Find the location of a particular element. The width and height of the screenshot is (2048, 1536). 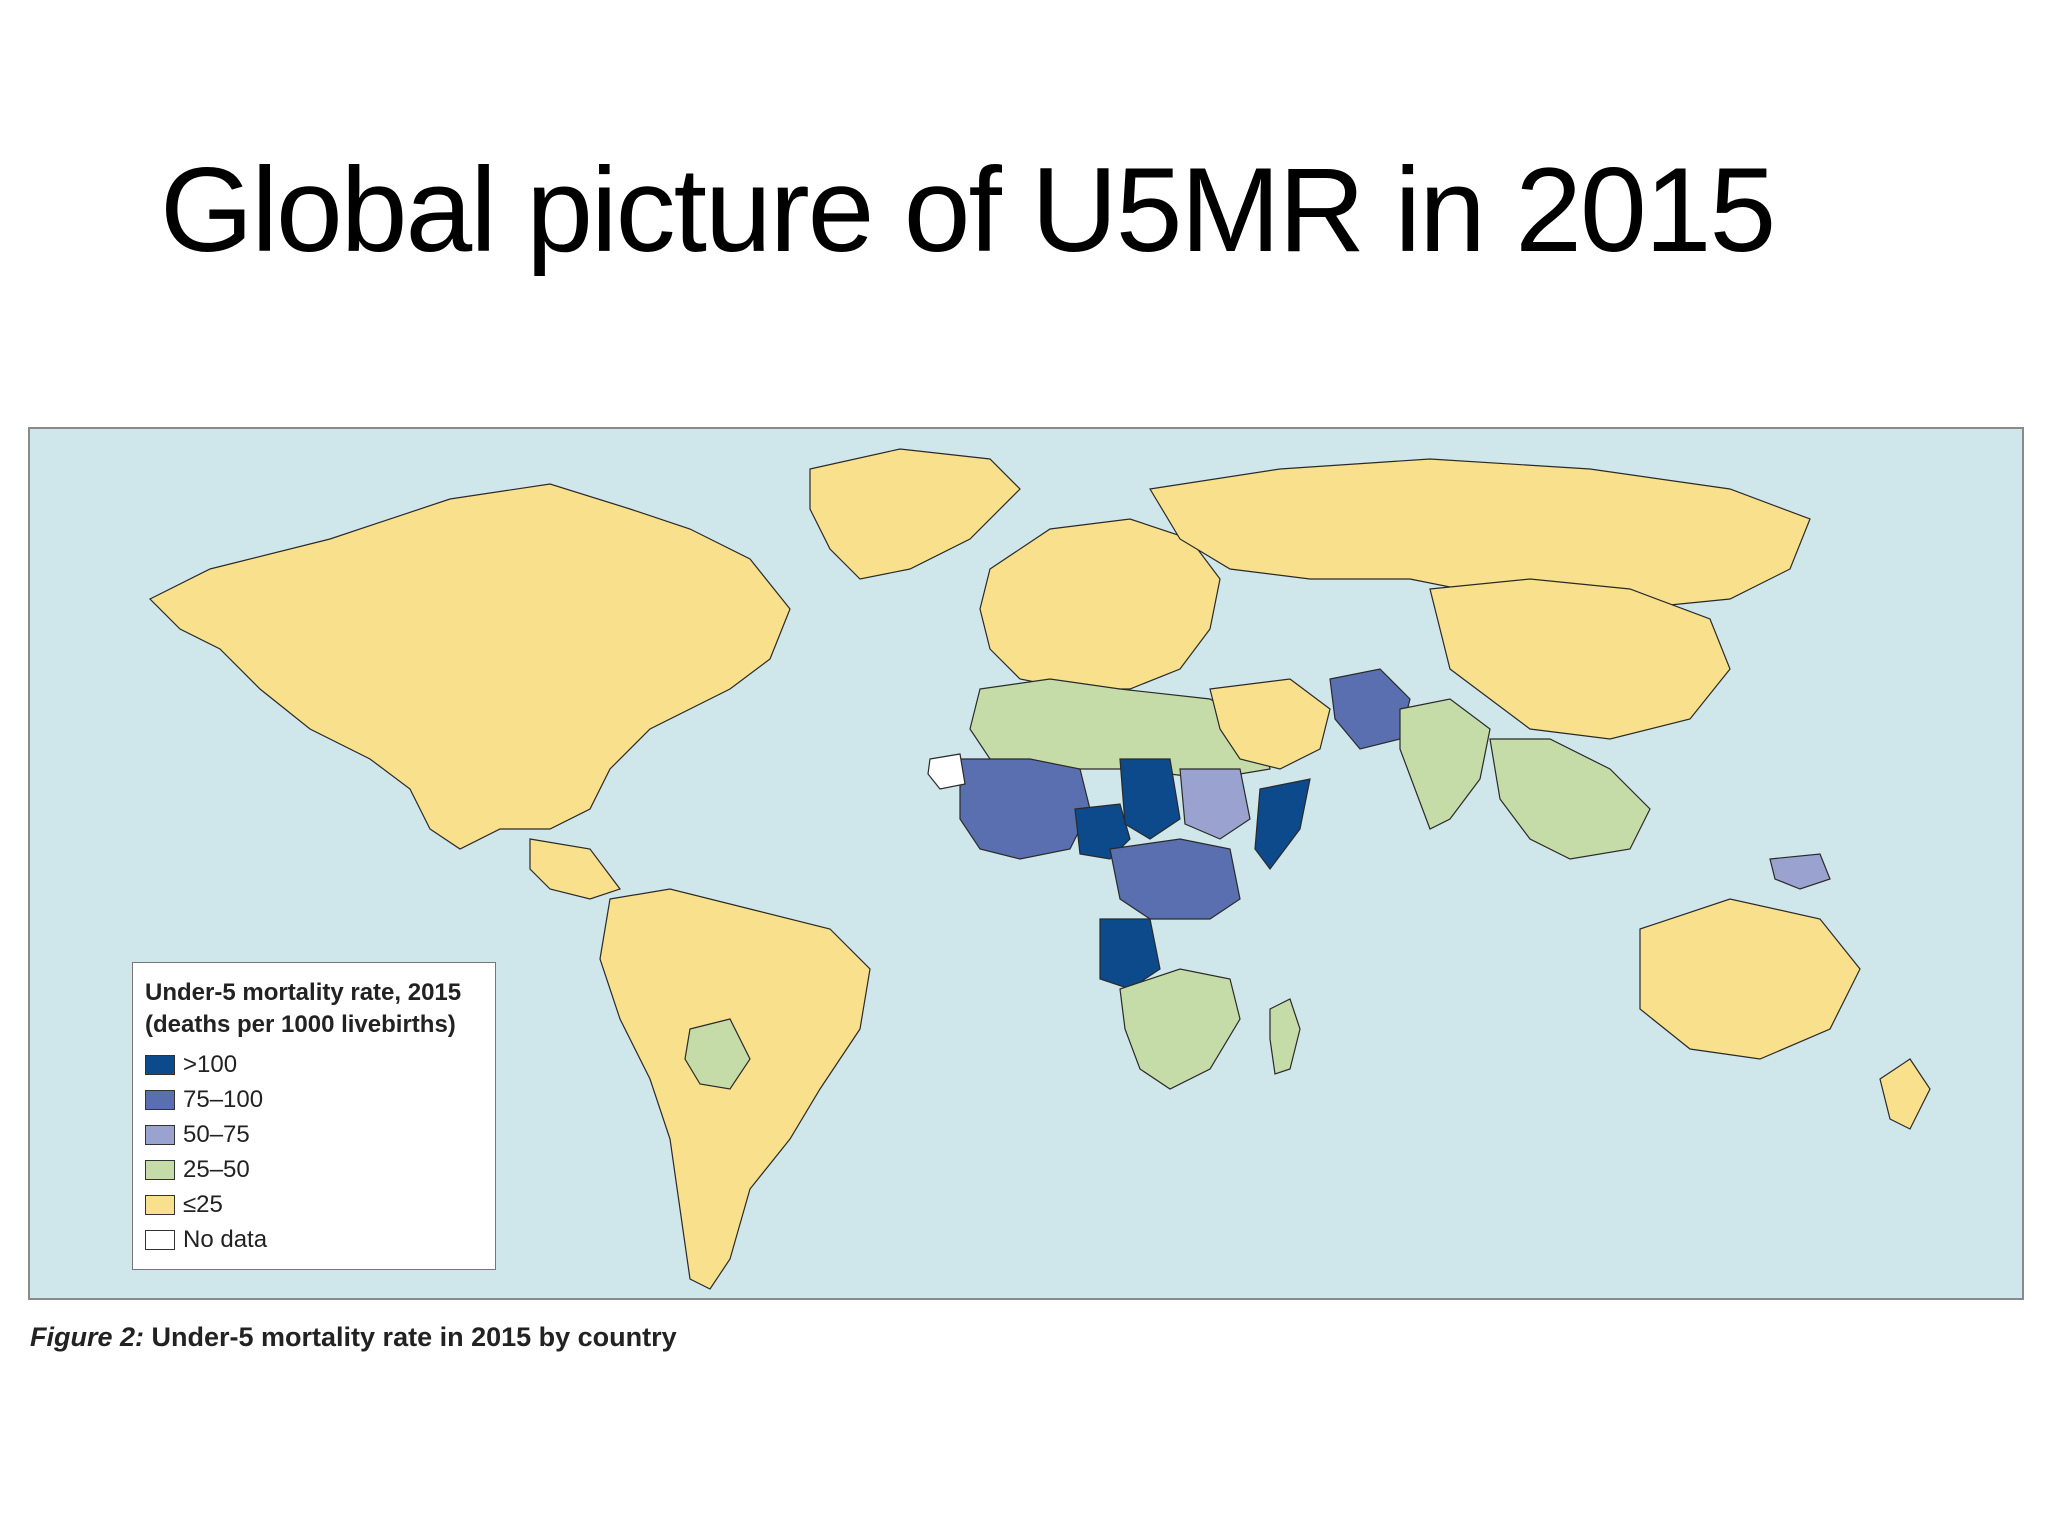

legend-item-c25_50: 25–50 is located at coordinates (314, 1169).